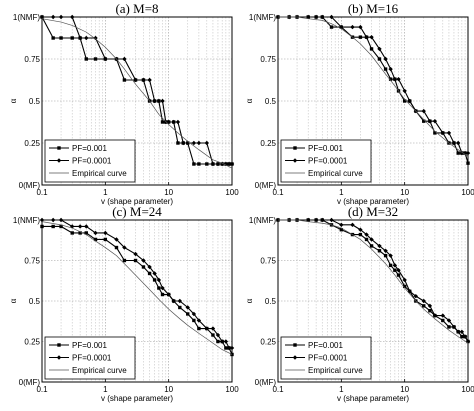  What do you see at coordinates (32, 261) in the screenshot?
I see `y-tick-label: 0.75` at bounding box center [32, 261].